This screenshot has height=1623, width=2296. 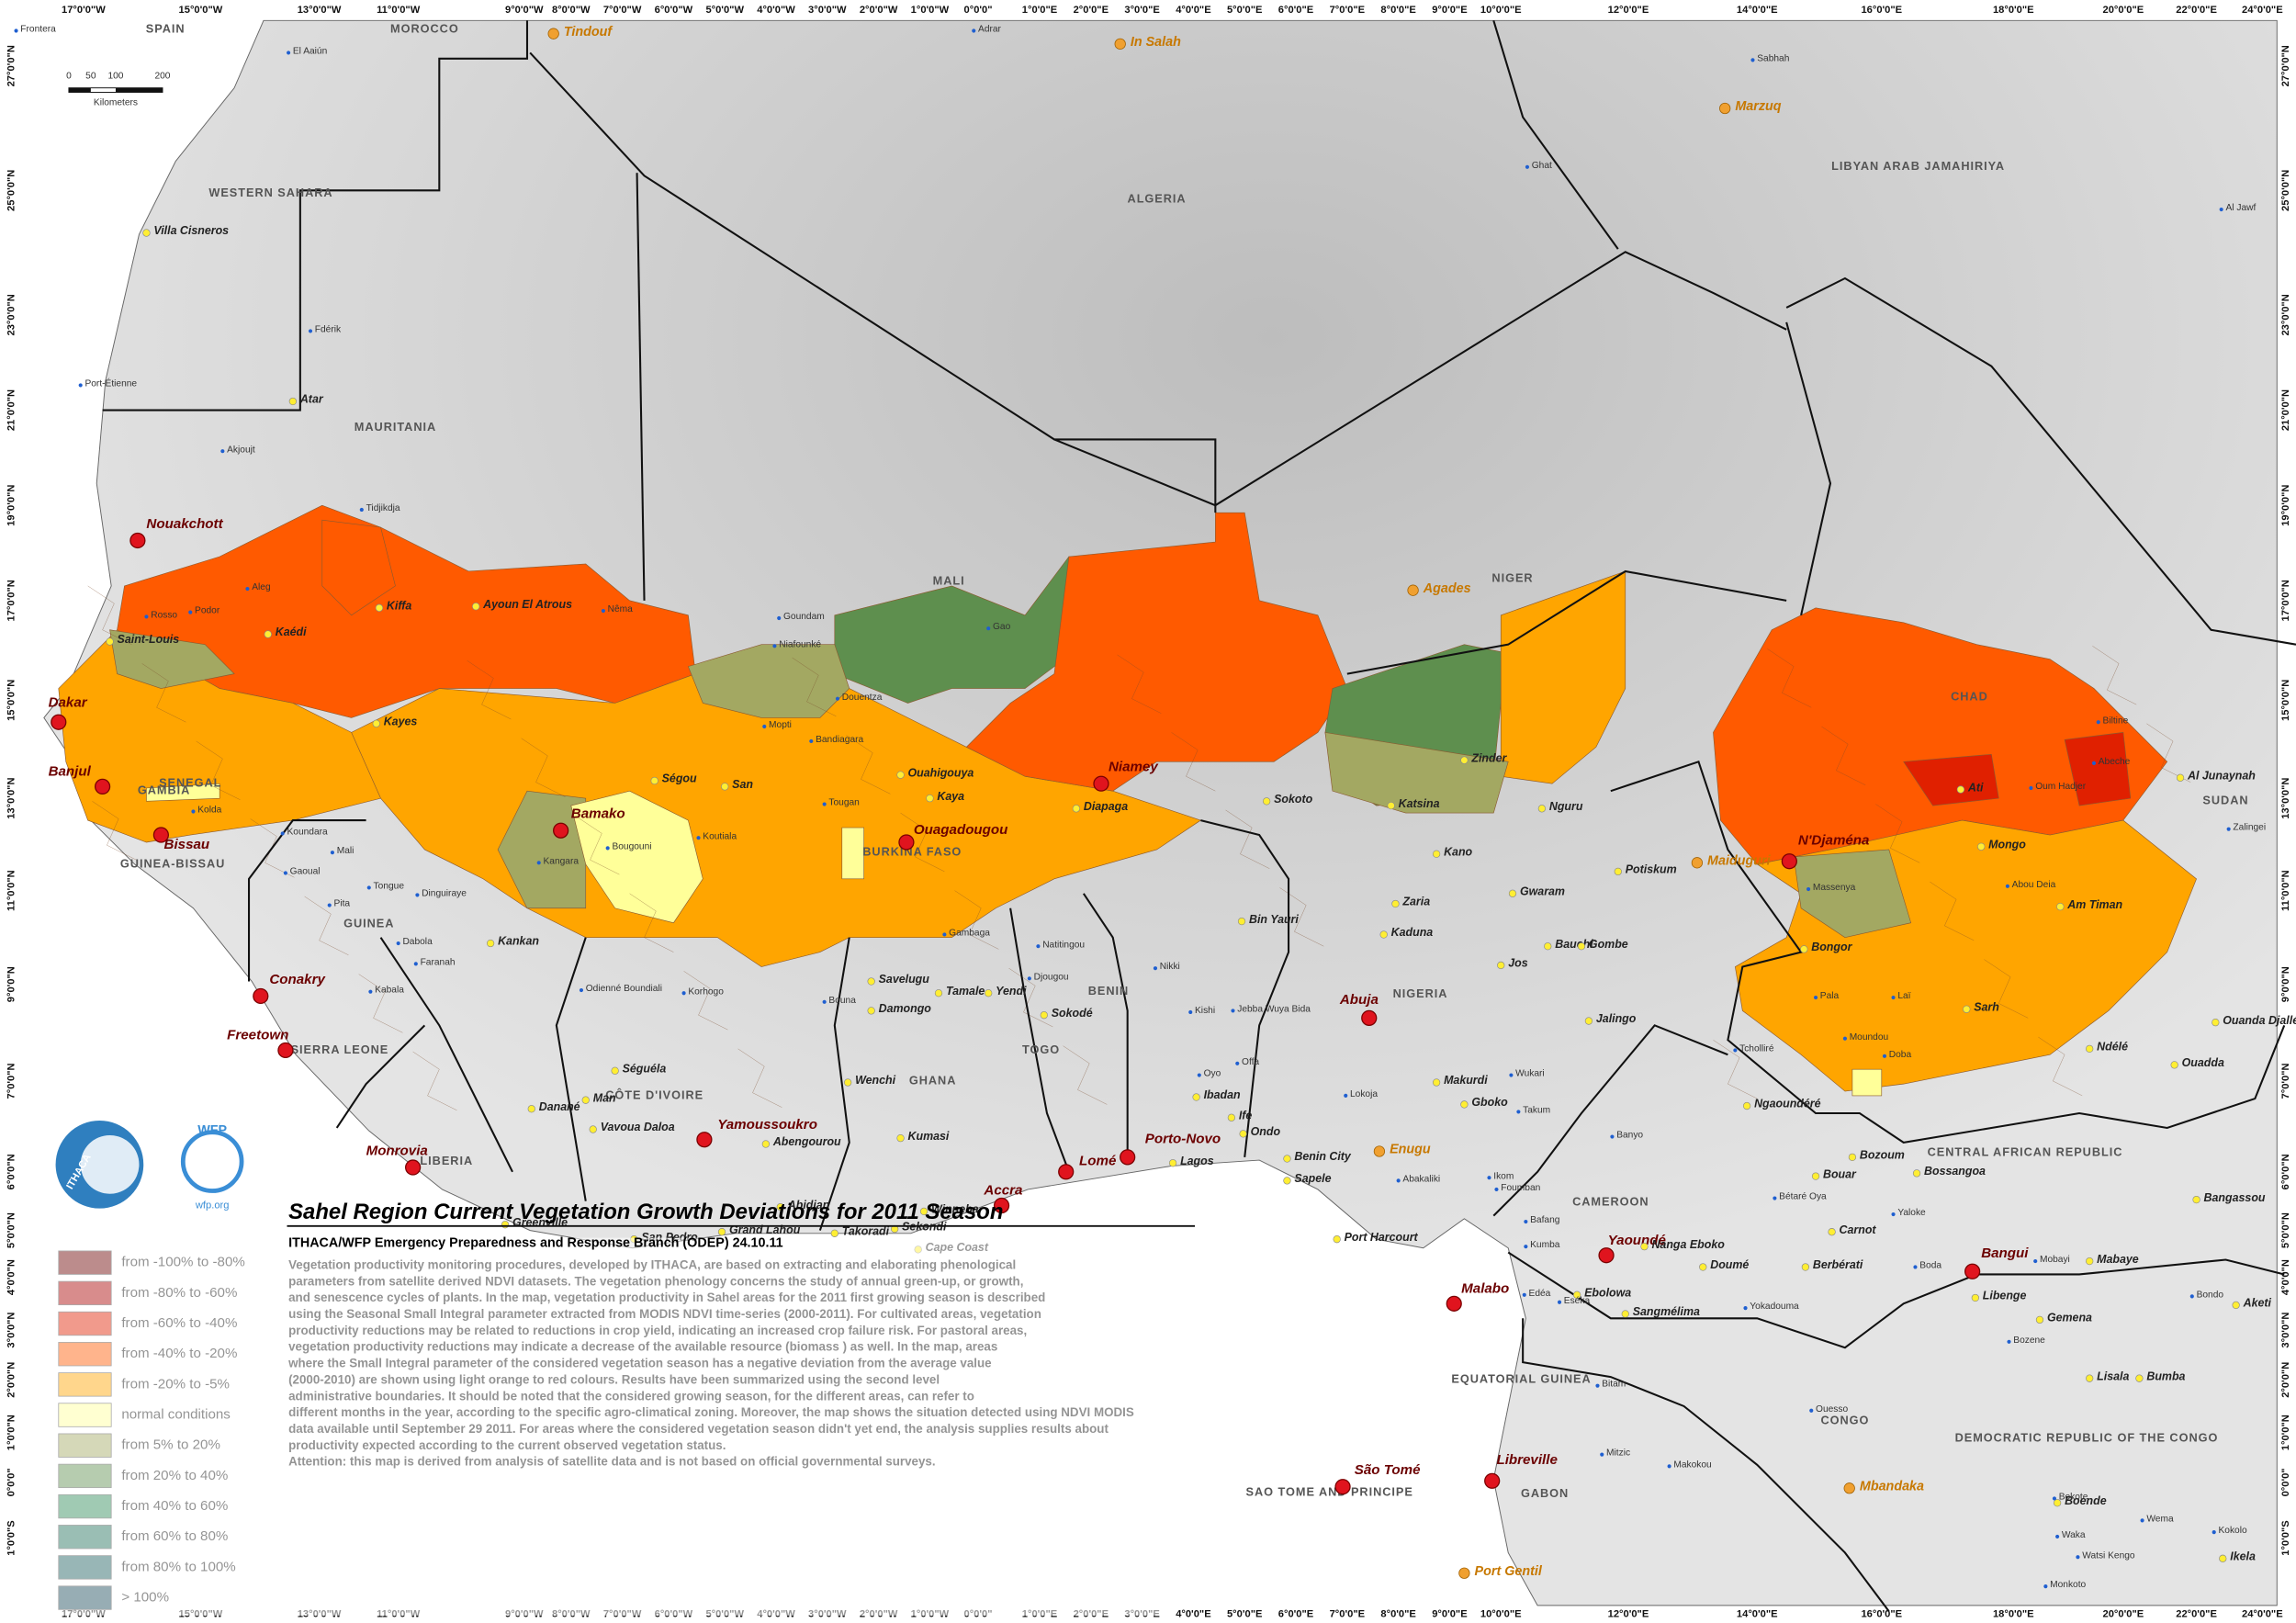 What do you see at coordinates (1222, 1094) in the screenshot?
I see `town-label: Ibadan` at bounding box center [1222, 1094].